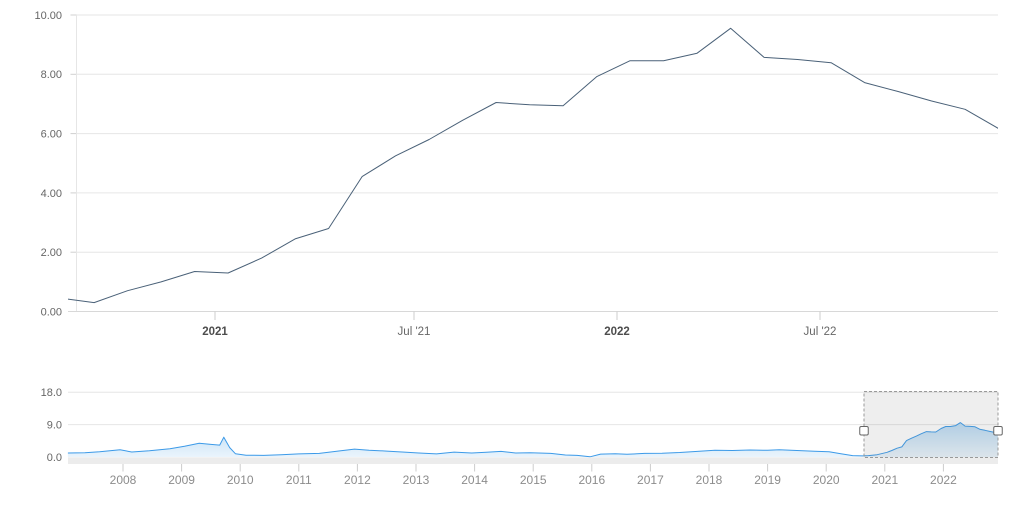  I want to click on navigator-y-axis-label: 0.0, so click(54, 458).